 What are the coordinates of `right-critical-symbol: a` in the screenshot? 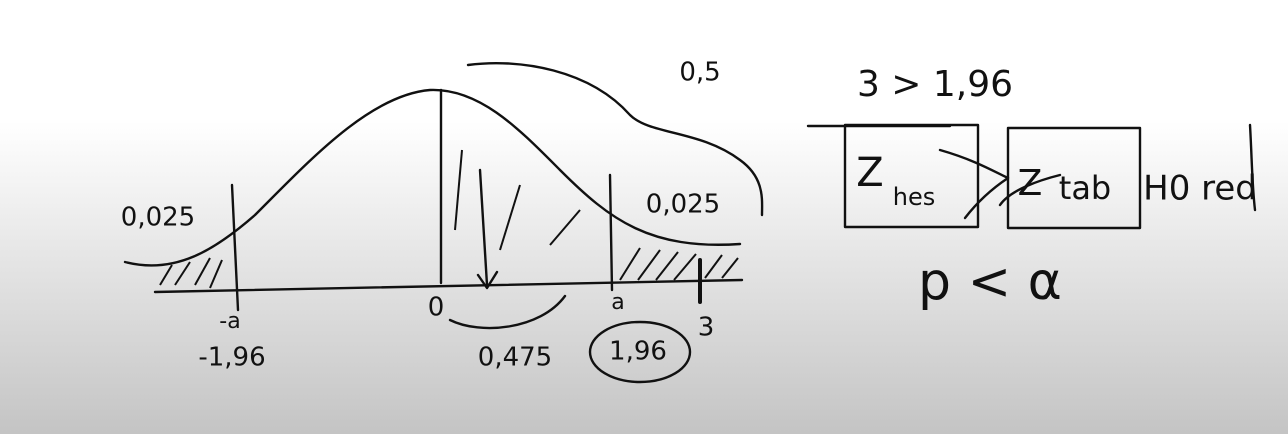 It's located at (617, 302).